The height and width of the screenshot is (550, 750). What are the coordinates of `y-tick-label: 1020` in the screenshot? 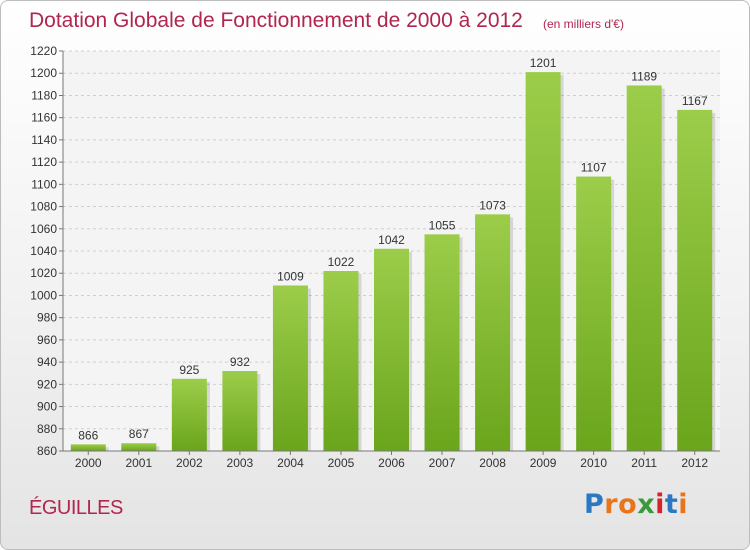 It's located at (43, 273).